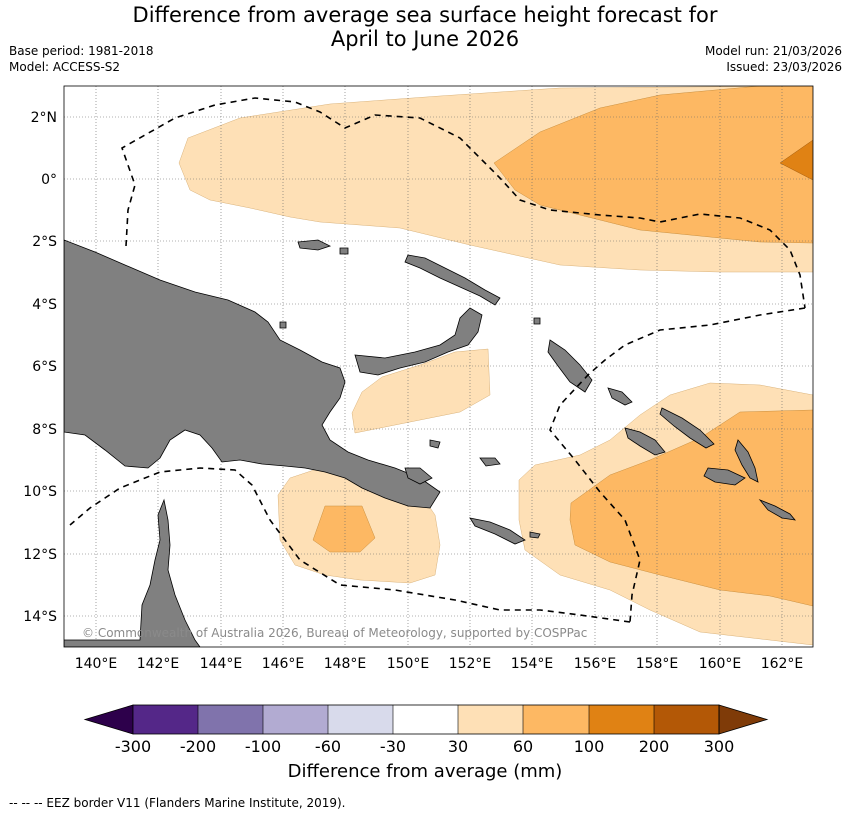  I want to click on land-trobriand, so click(435, 444).